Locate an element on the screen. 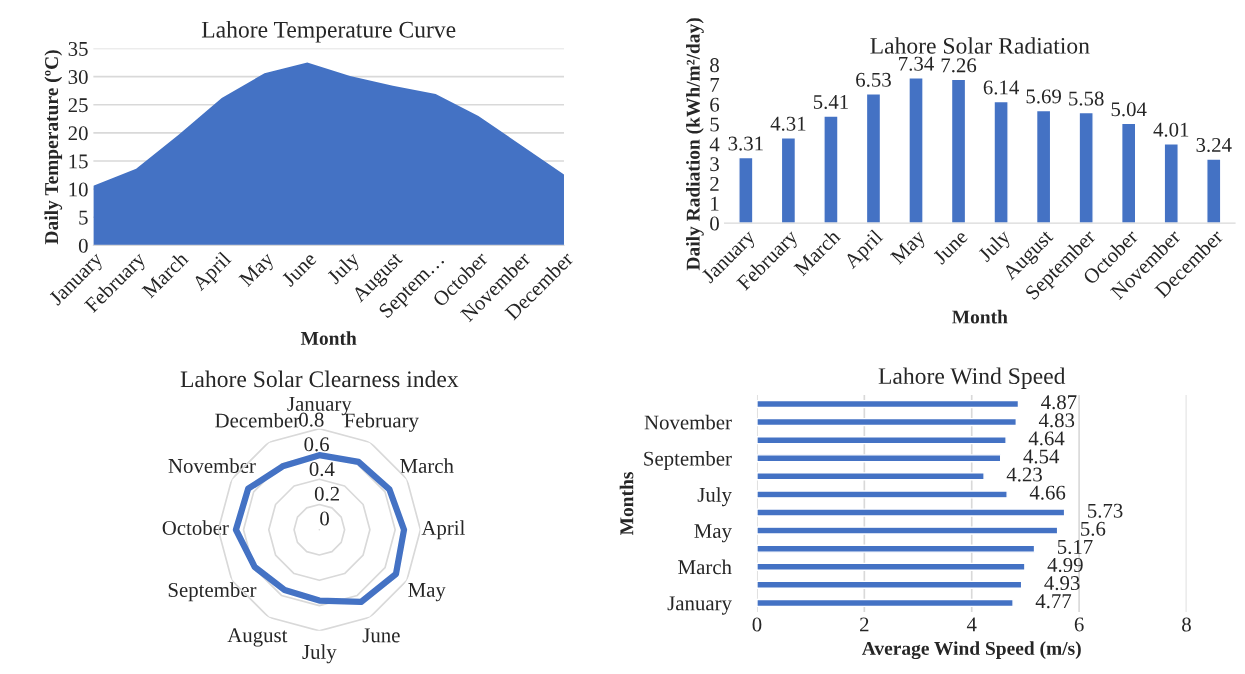 The image size is (1245, 674). data-label: 4.23 is located at coordinates (1024, 474).